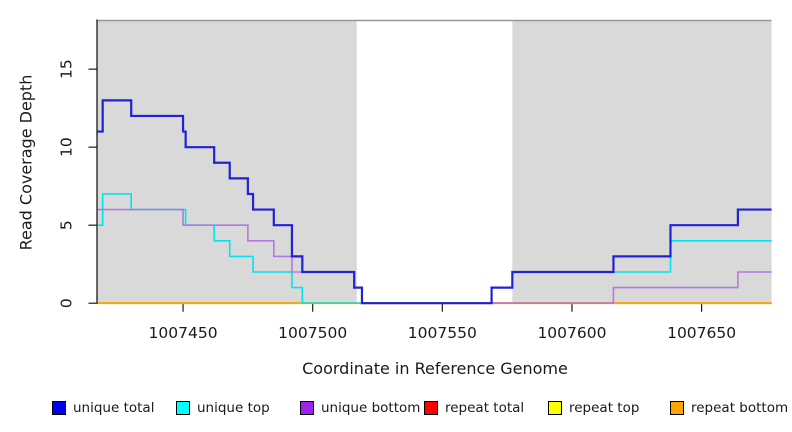  I want to click on x-tick-label: 1007450, so click(183, 333).